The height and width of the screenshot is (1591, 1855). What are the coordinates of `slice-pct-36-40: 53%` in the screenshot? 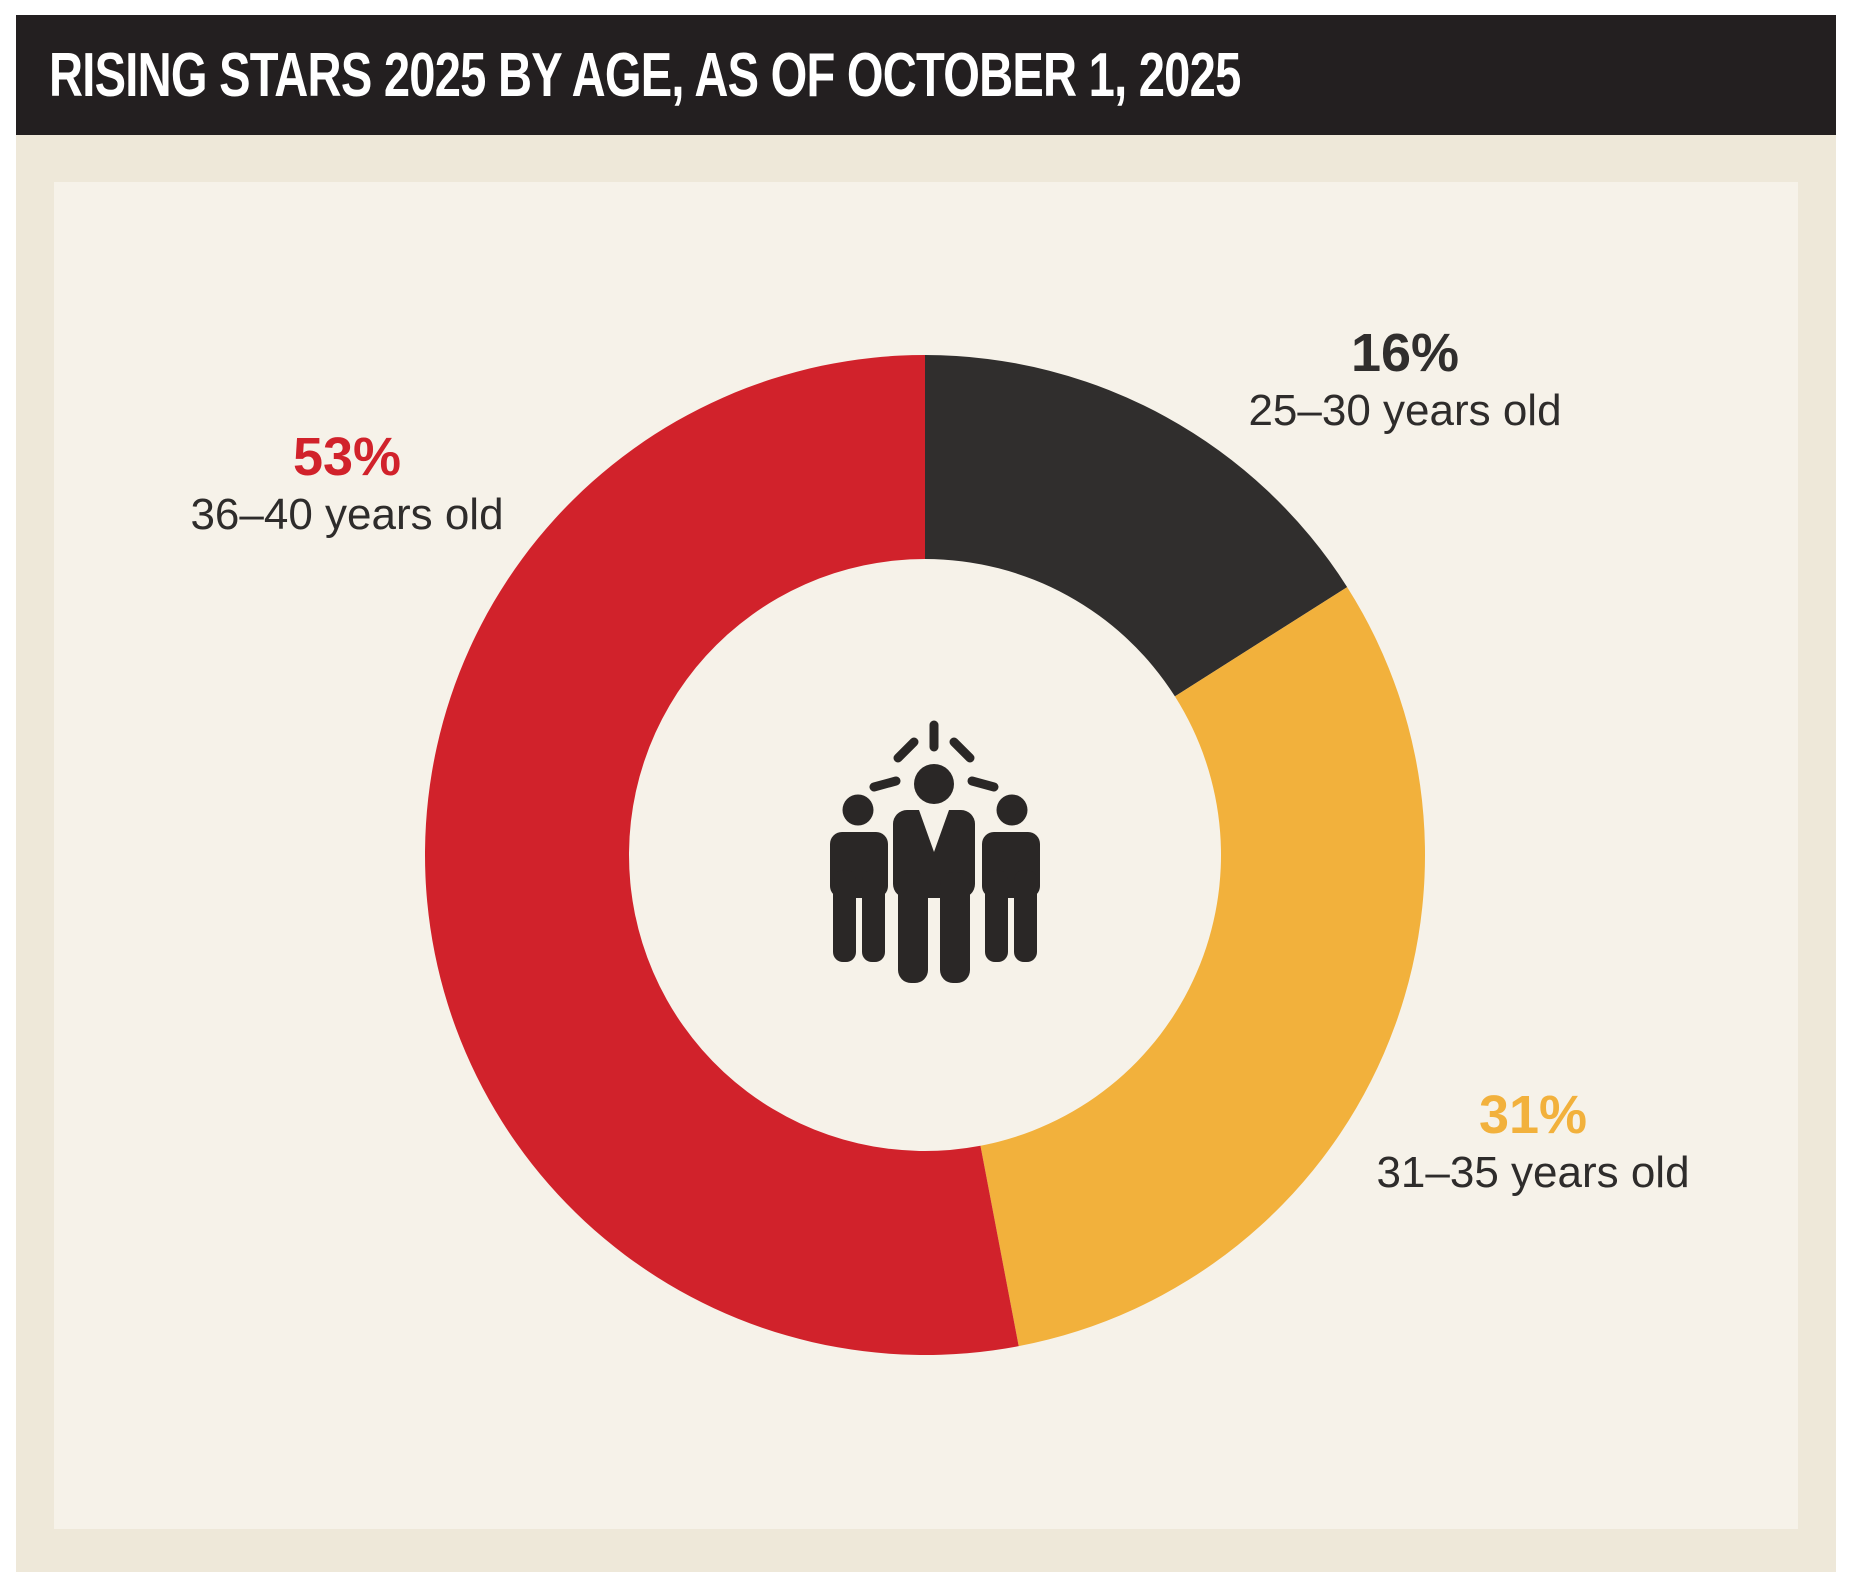 It's located at (347, 457).